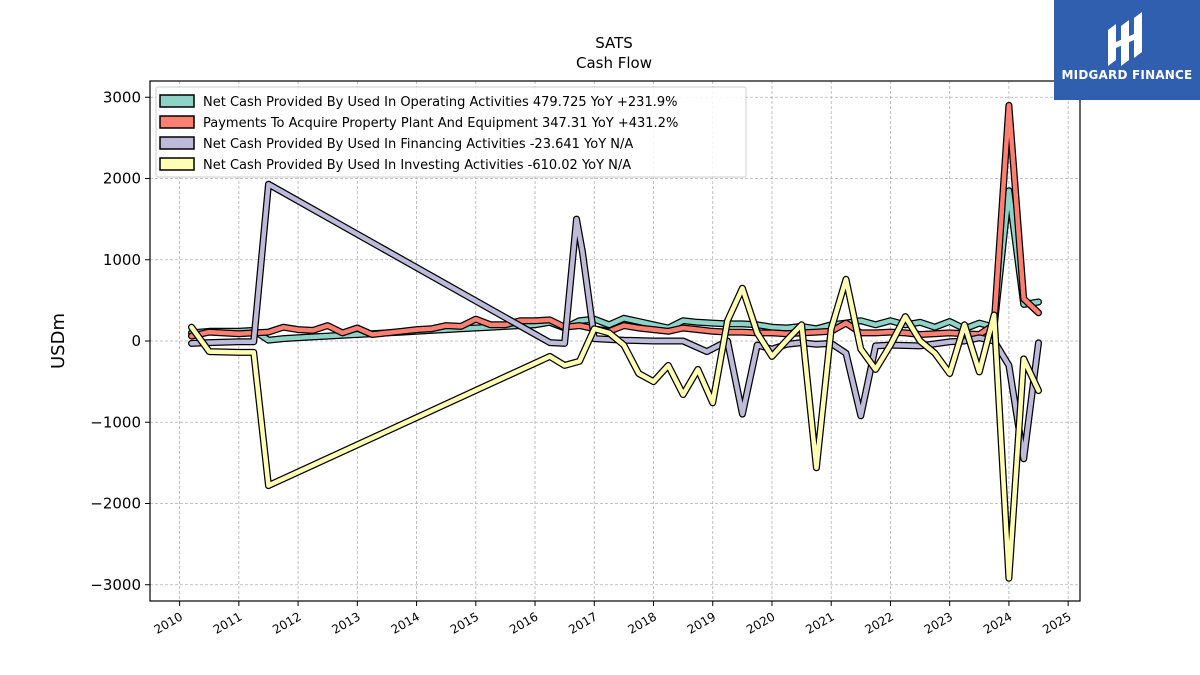  What do you see at coordinates (819, 622) in the screenshot?
I see `x-tick-label: 2021` at bounding box center [819, 622].